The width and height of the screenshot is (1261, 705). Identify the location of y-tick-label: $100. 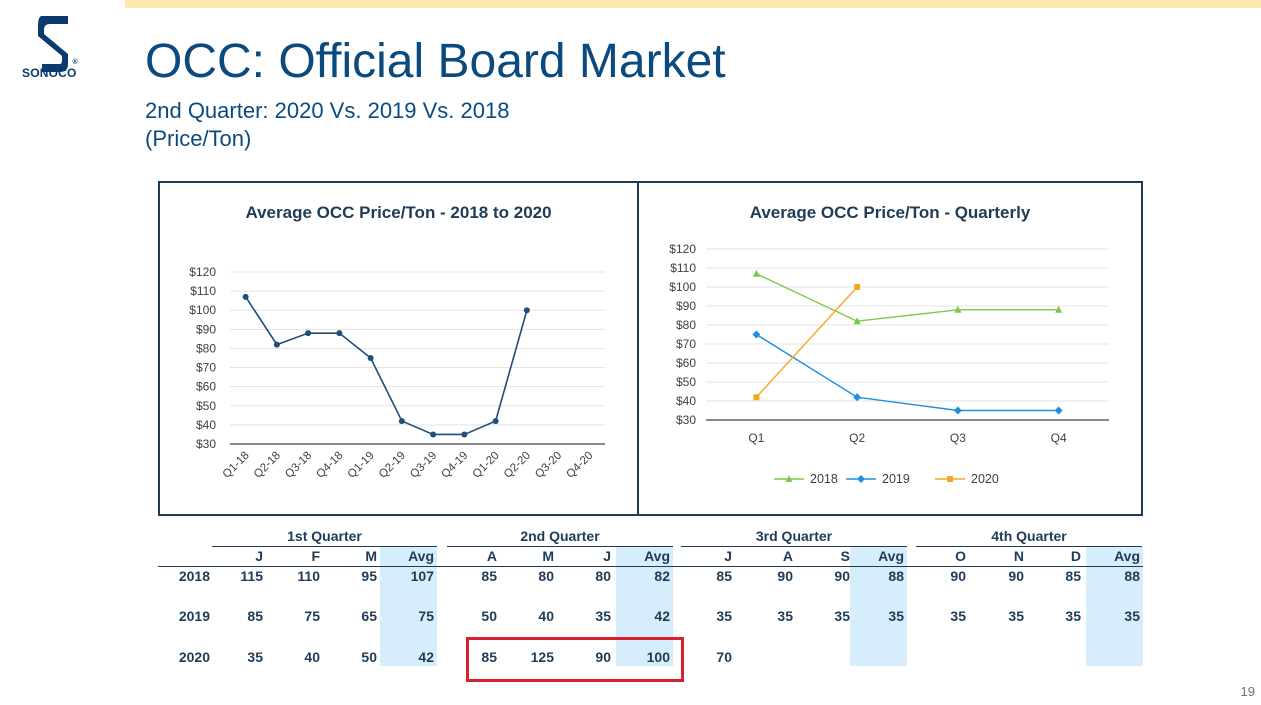
(682, 287).